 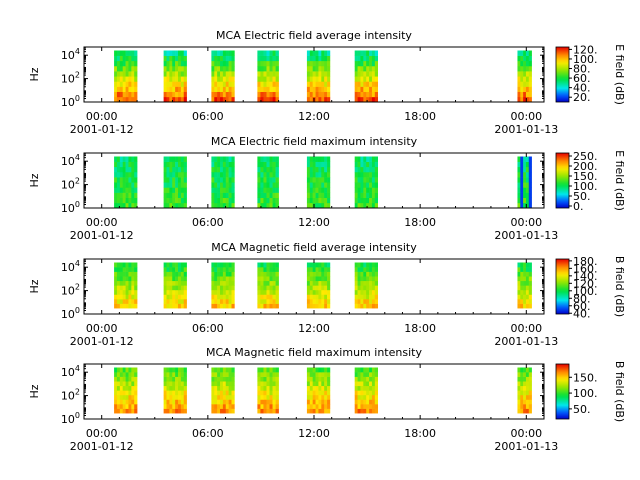 I want to click on x-tick-label: 00:00, so click(x=102, y=222).